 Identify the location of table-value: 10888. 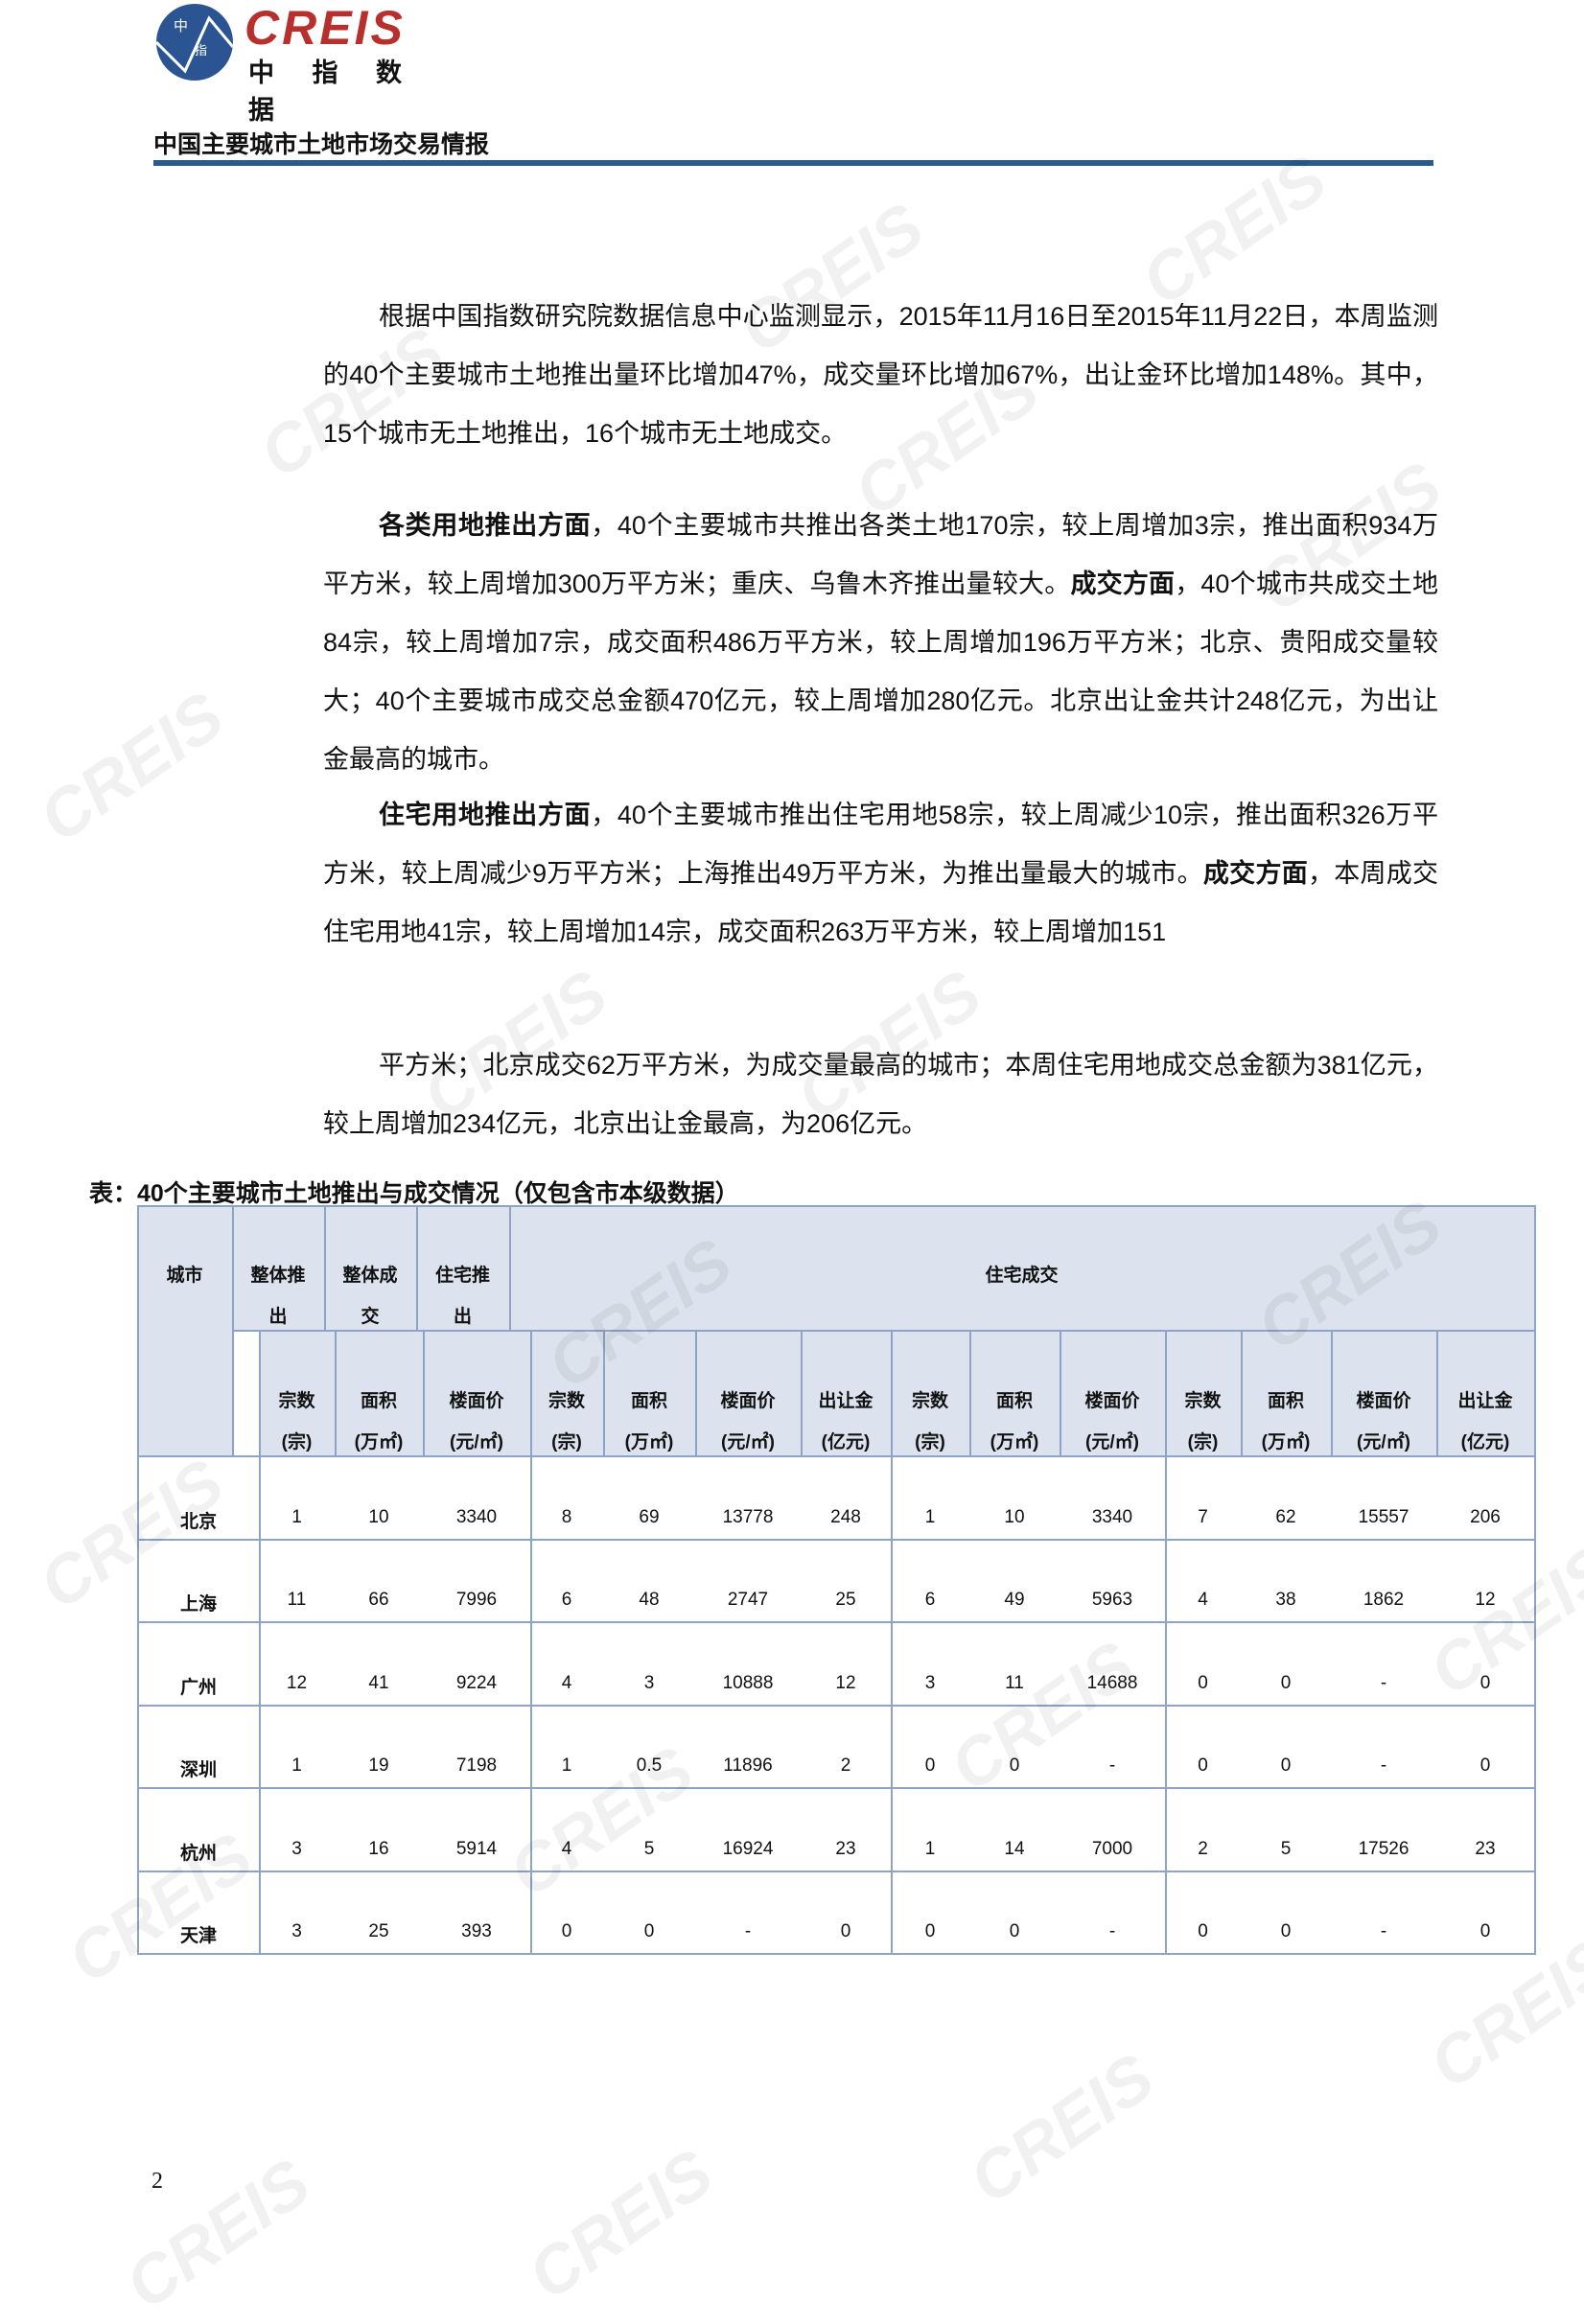
(748, 1682).